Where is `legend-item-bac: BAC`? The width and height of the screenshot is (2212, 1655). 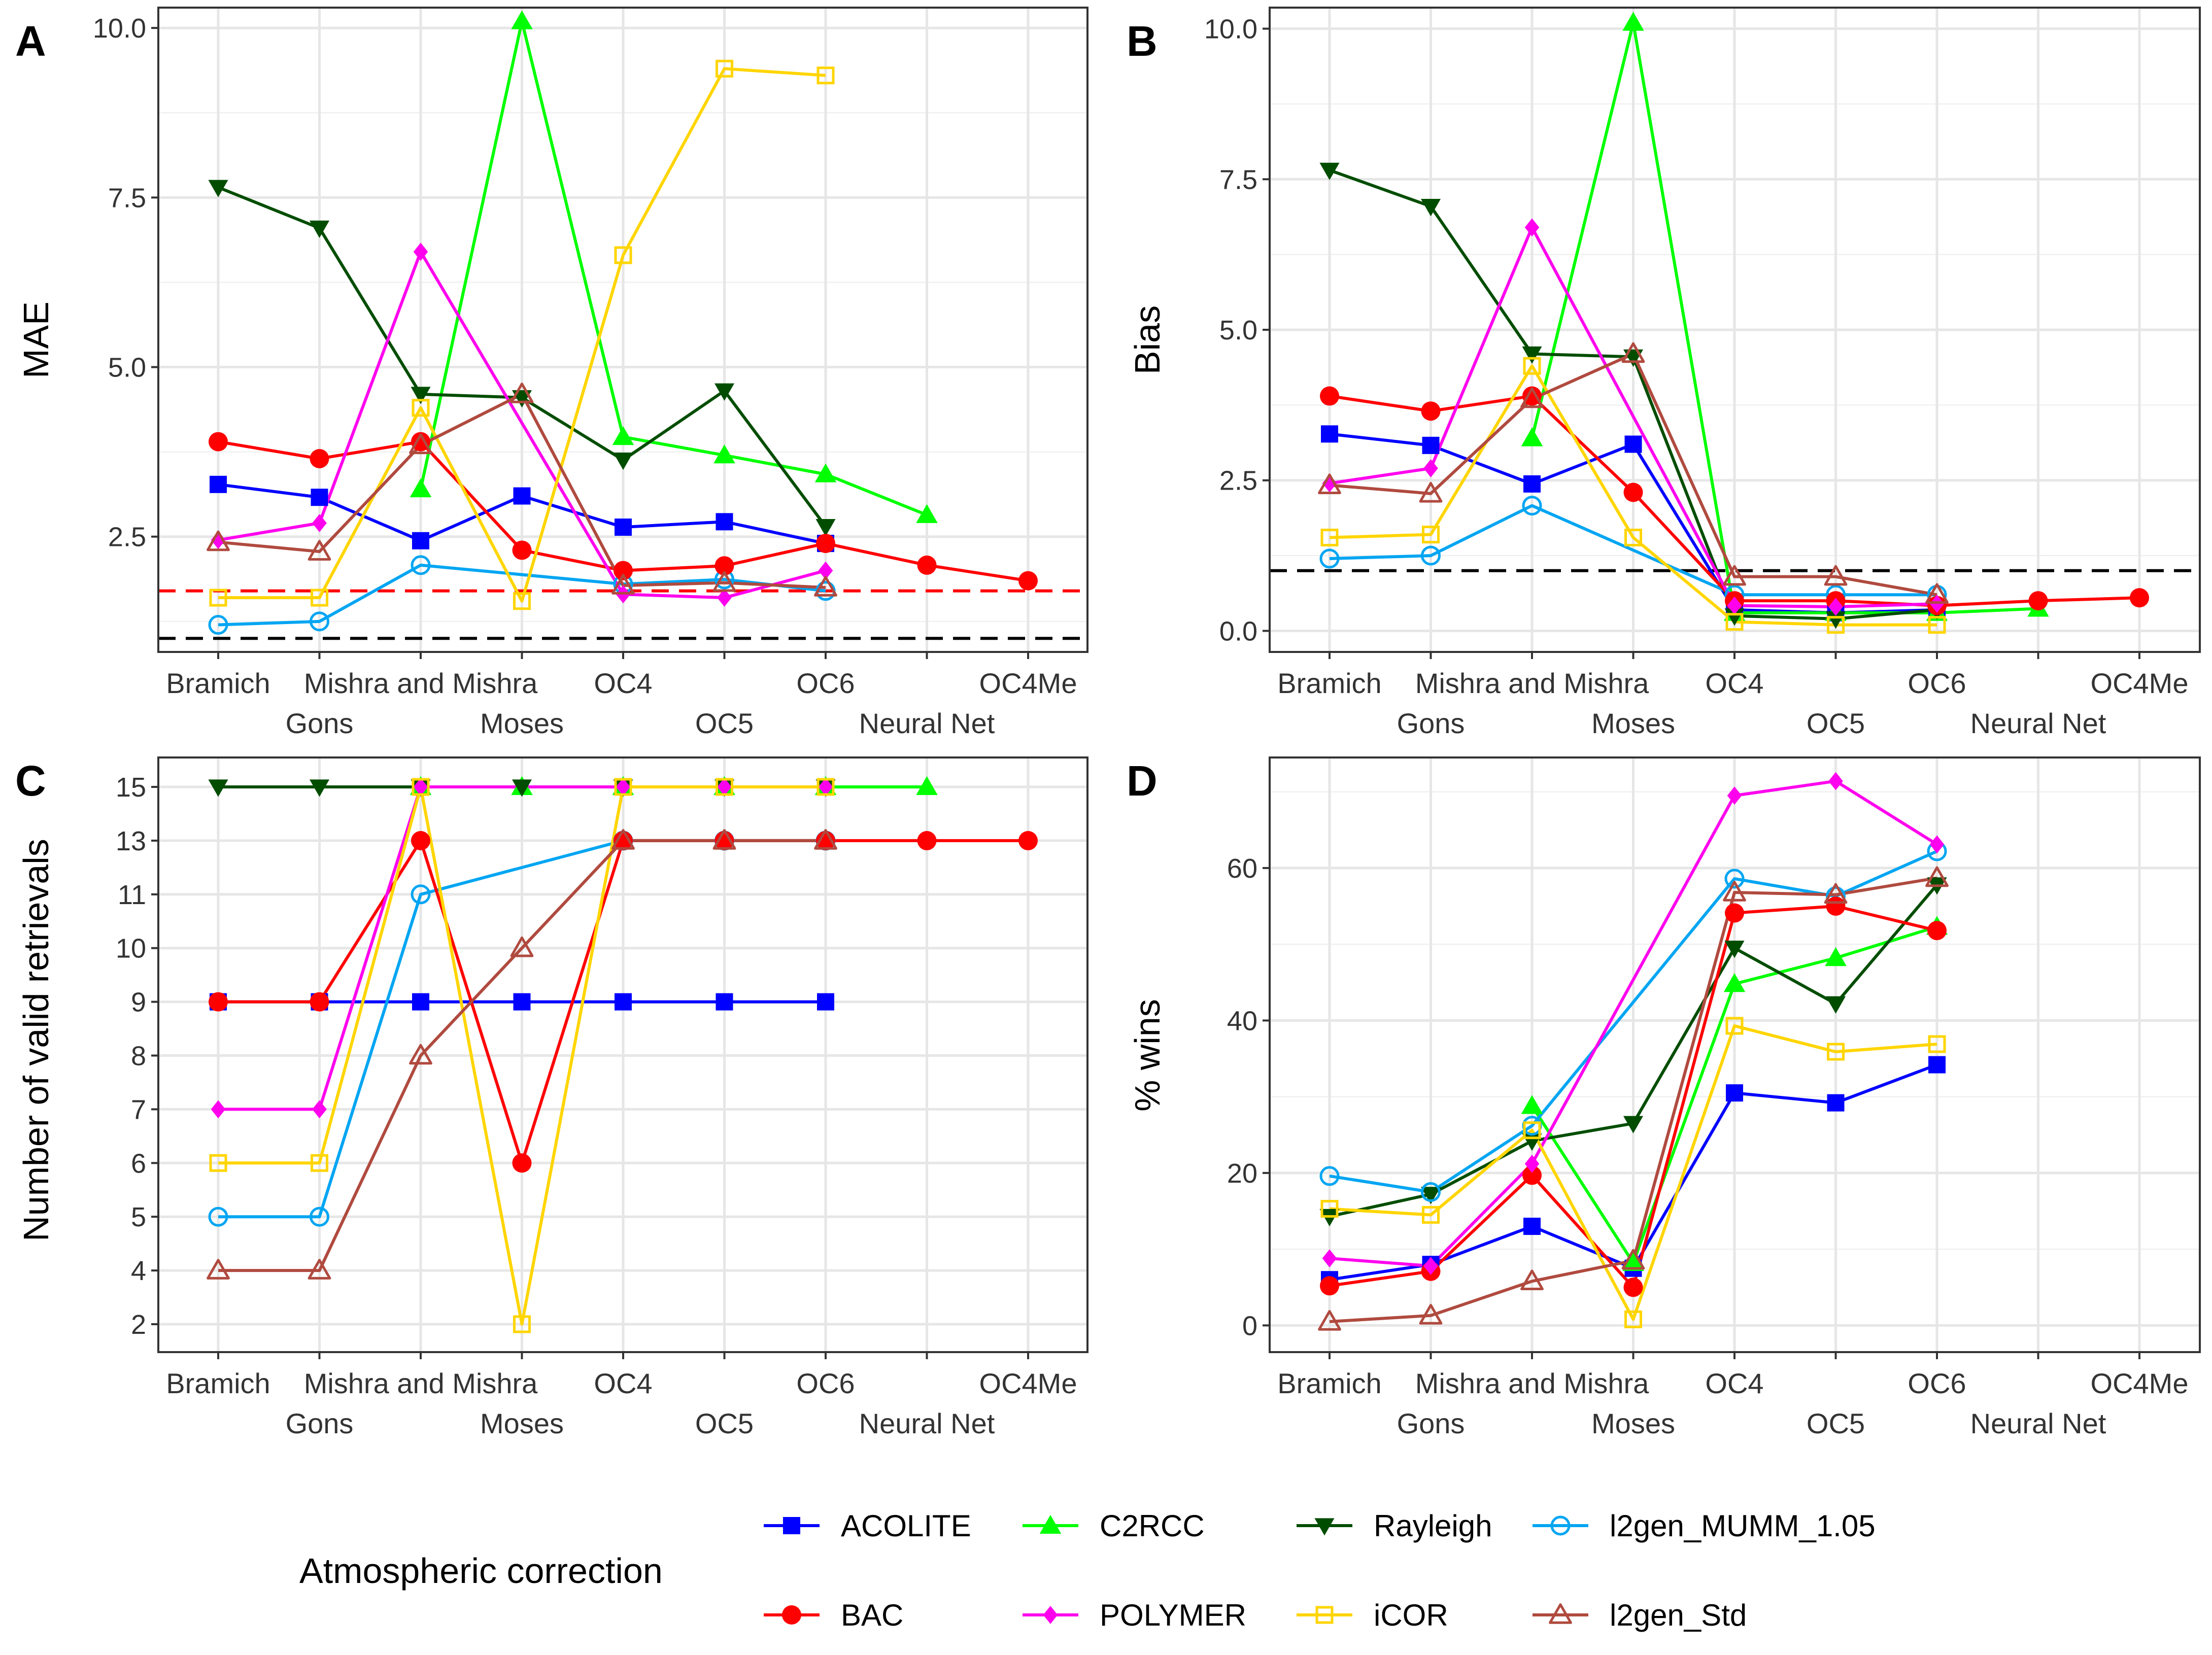 legend-item-bac: BAC is located at coordinates (833, 1615).